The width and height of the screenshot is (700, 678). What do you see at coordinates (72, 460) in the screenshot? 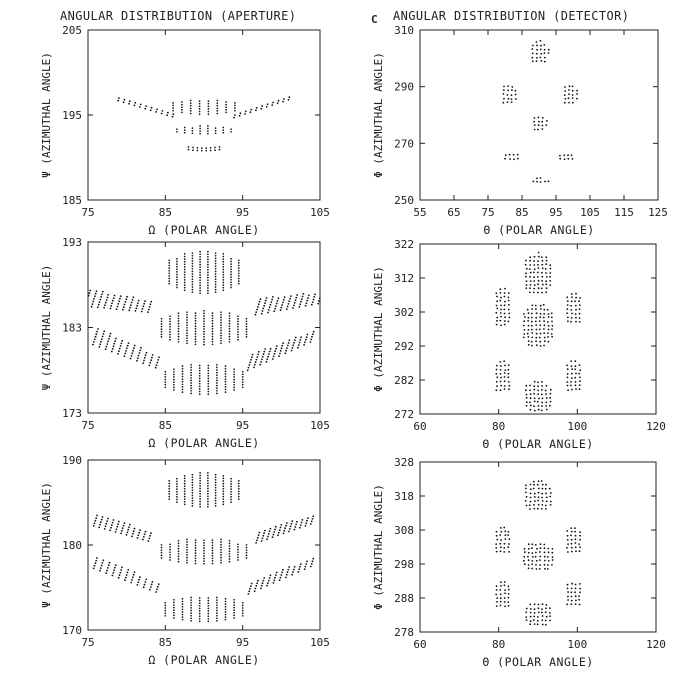
I see `y-tick-label: 190` at bounding box center [72, 460].